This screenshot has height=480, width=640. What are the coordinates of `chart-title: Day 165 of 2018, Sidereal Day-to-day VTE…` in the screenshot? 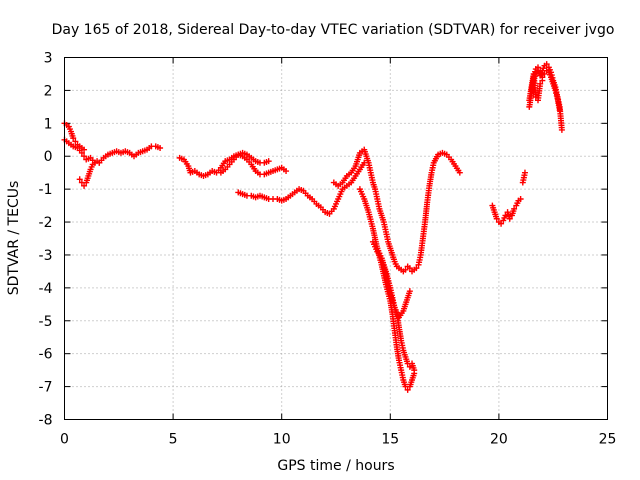 It's located at (333, 30).